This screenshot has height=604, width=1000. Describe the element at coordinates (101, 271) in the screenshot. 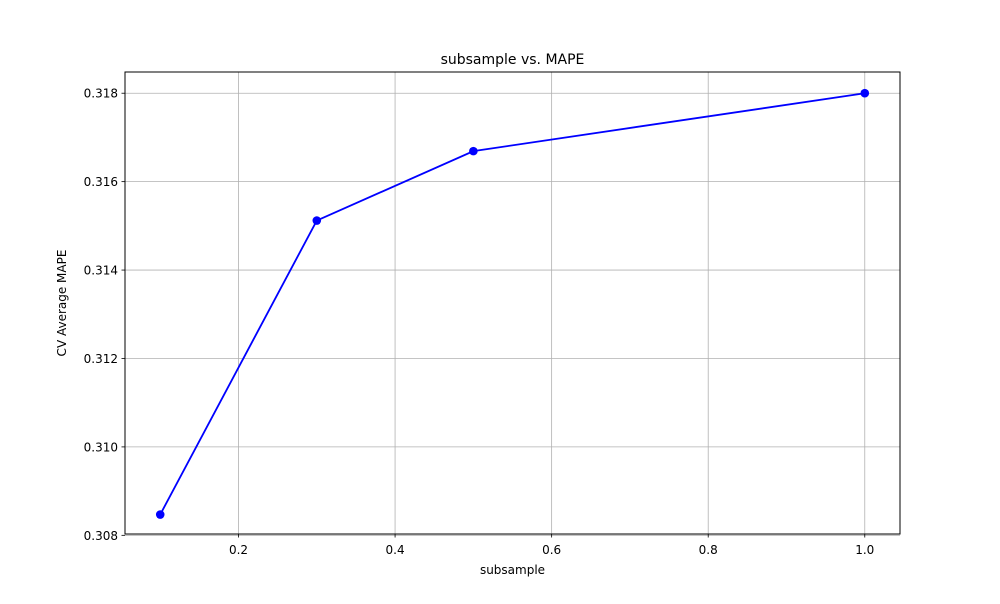

I see `y-tick-label: 0.314` at that location.